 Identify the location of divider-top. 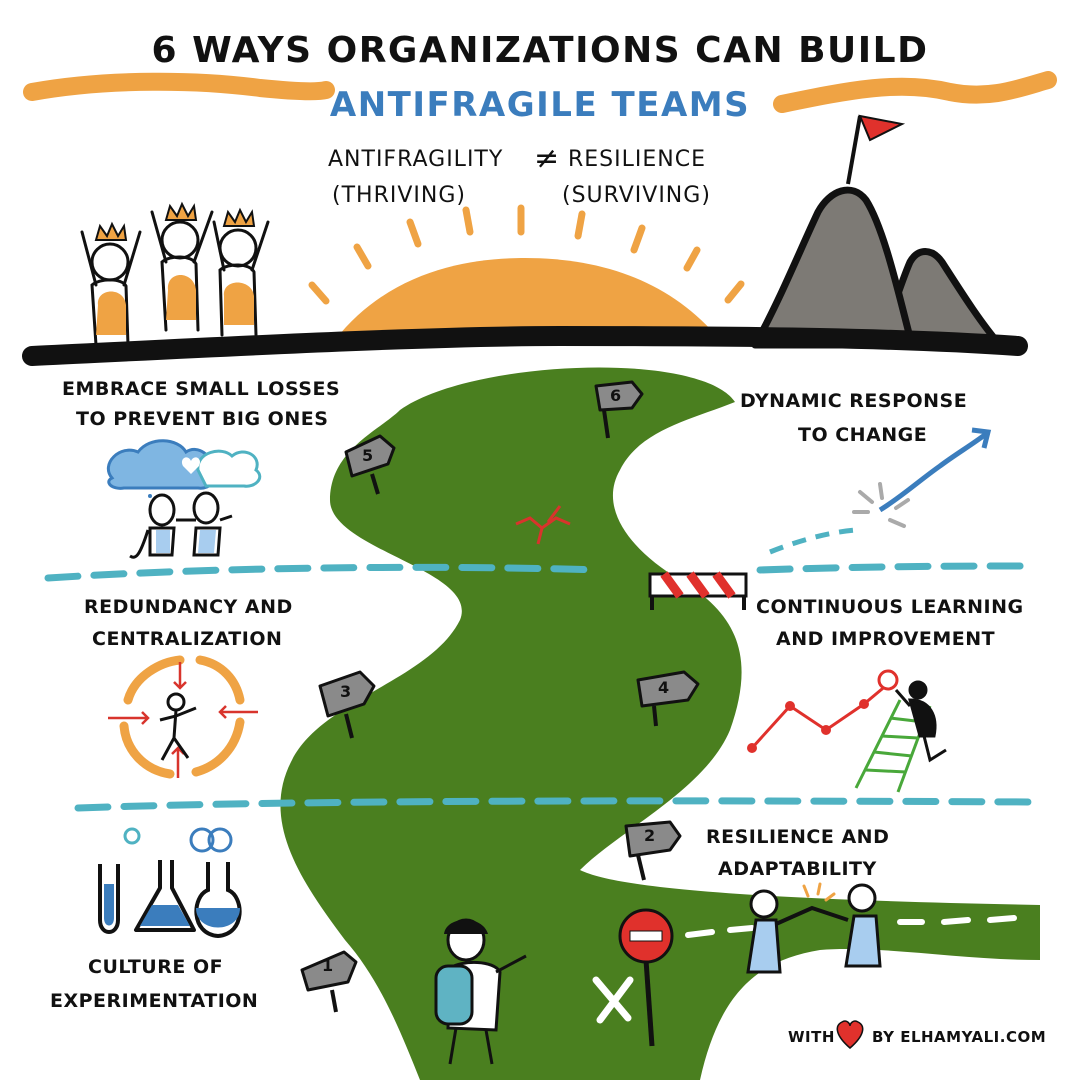
(323, 572).